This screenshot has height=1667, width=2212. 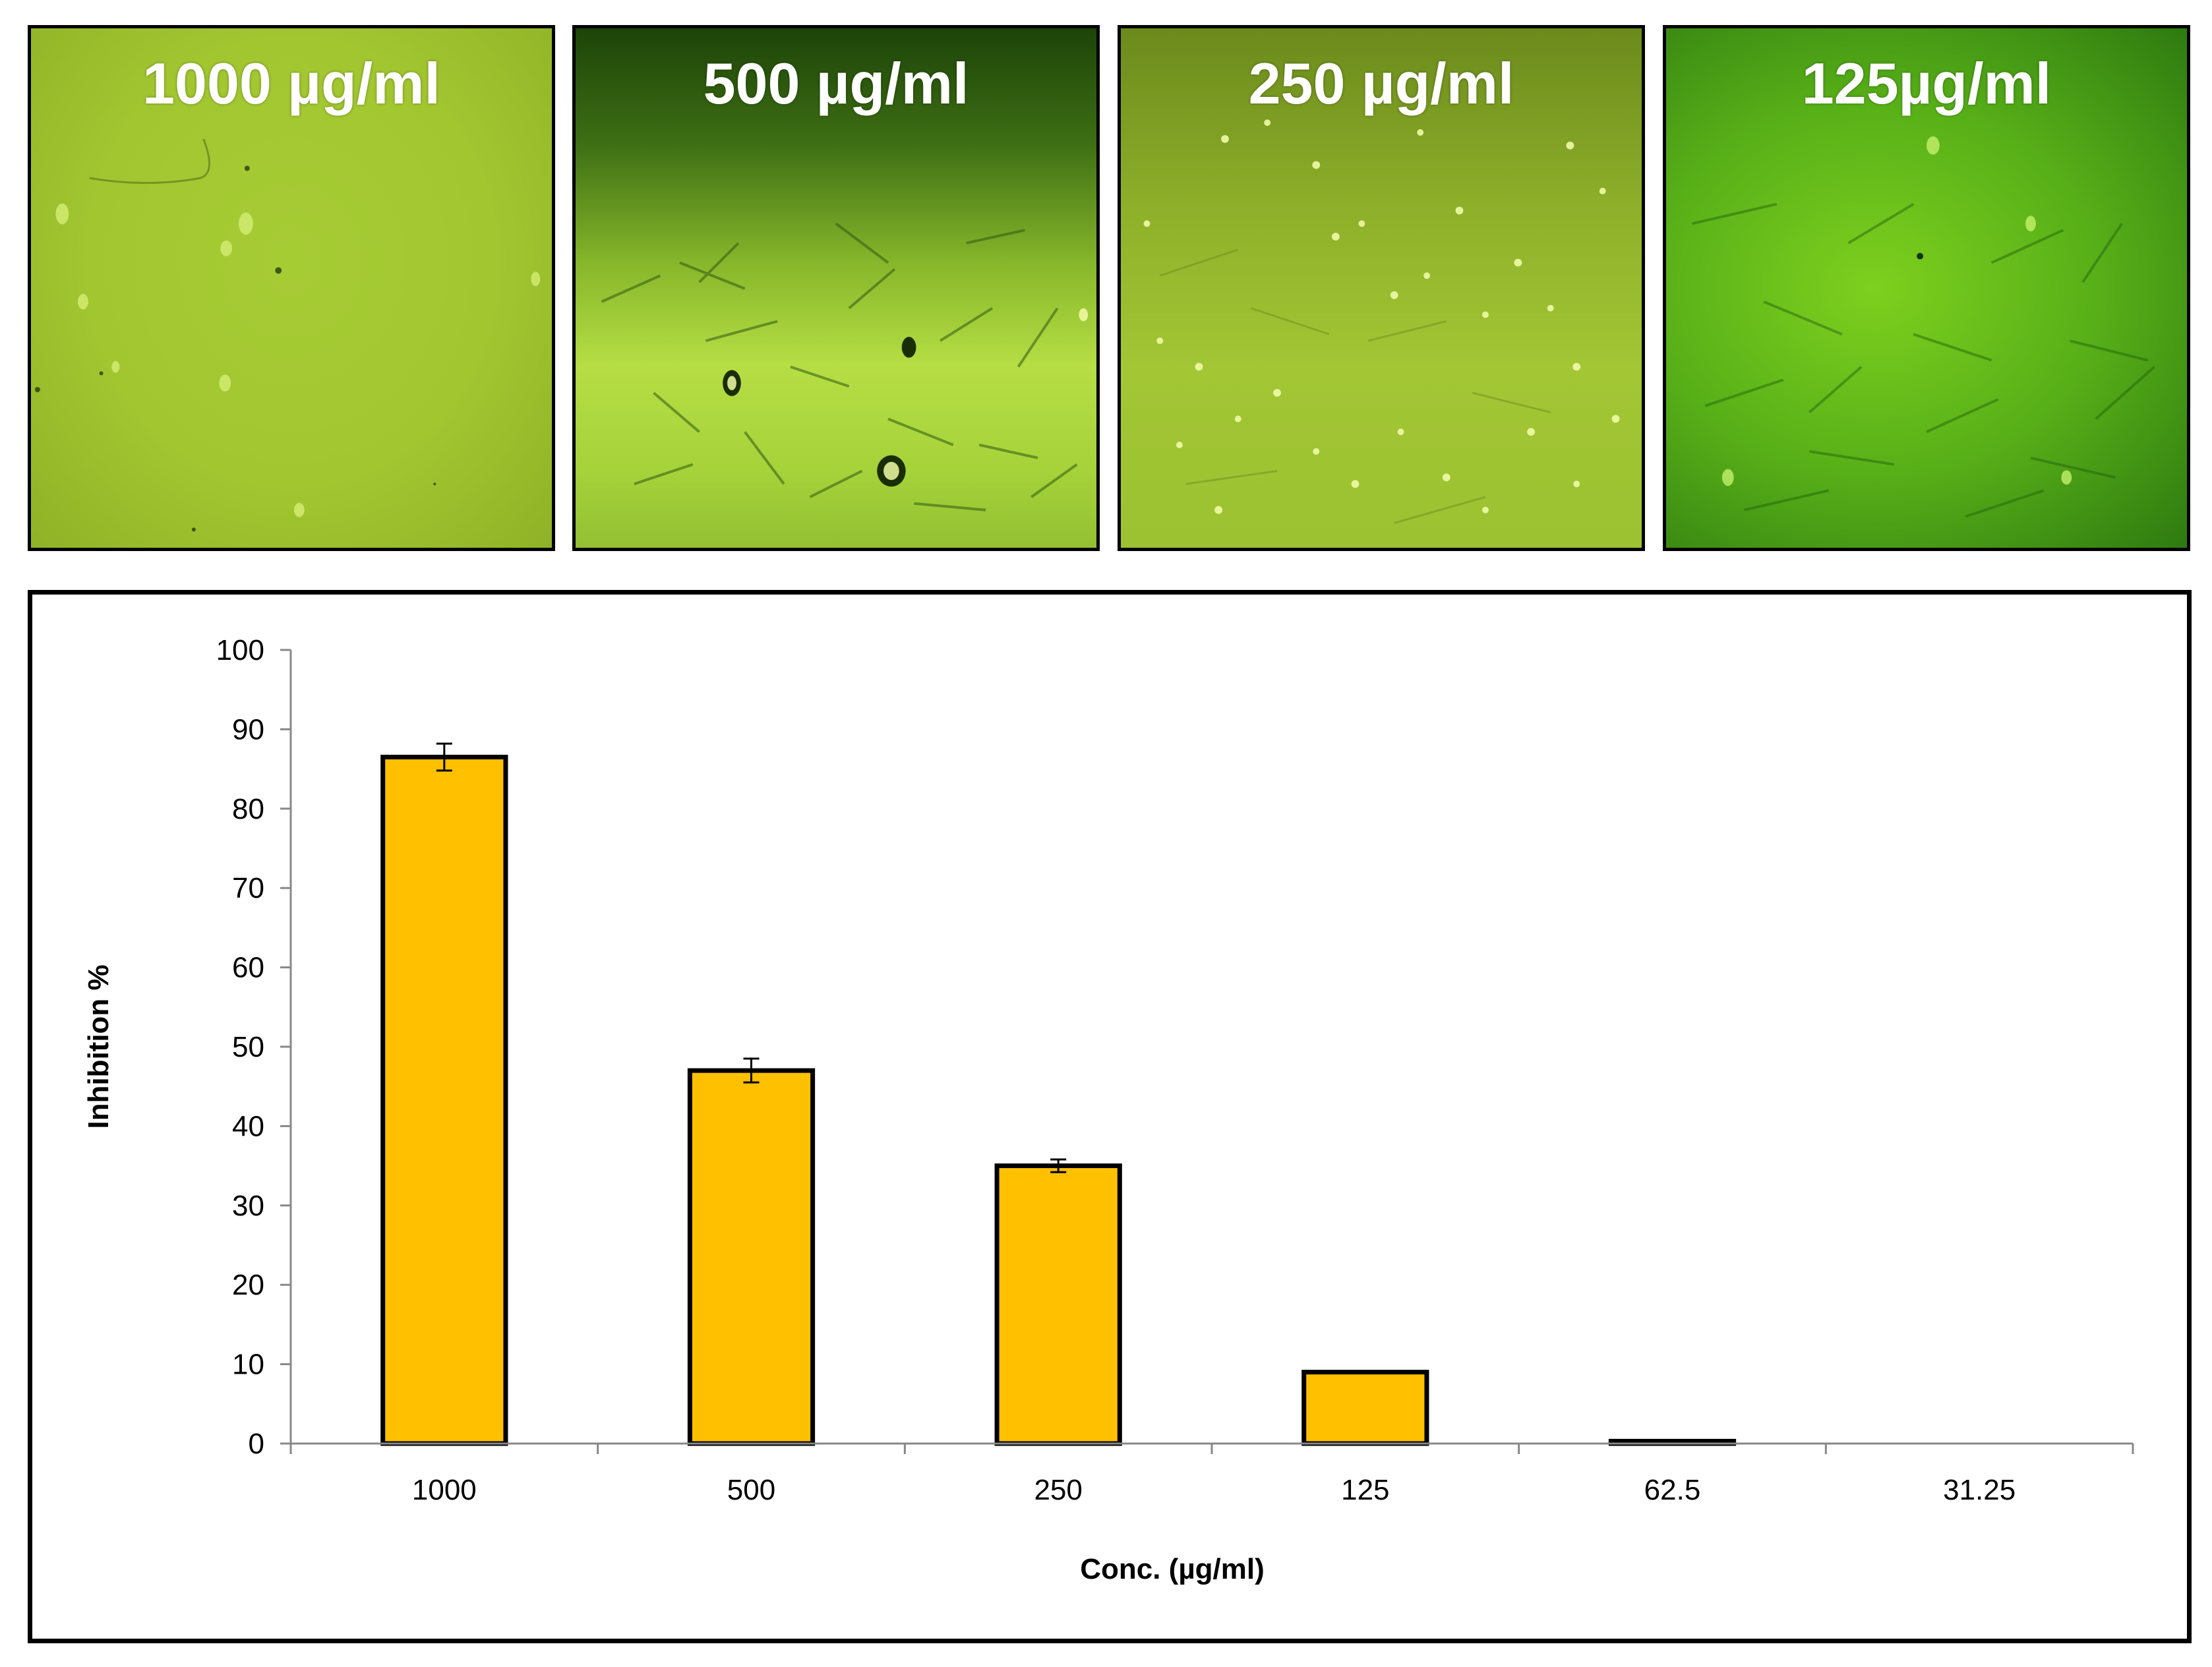 What do you see at coordinates (1672, 1490) in the screenshot?
I see `x-tick-label: 62.5` at bounding box center [1672, 1490].